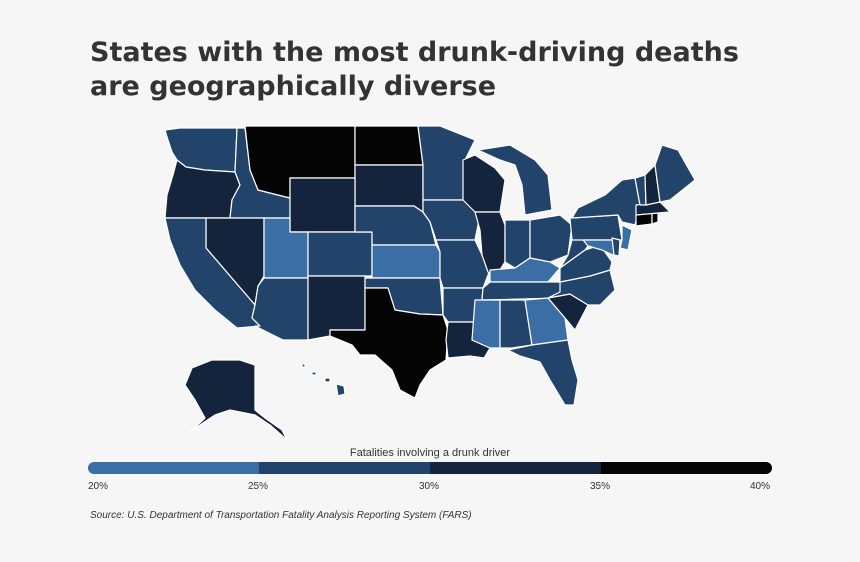 This screenshot has width=860, height=562. What do you see at coordinates (280, 309) in the screenshot?
I see `state-AZ` at bounding box center [280, 309].